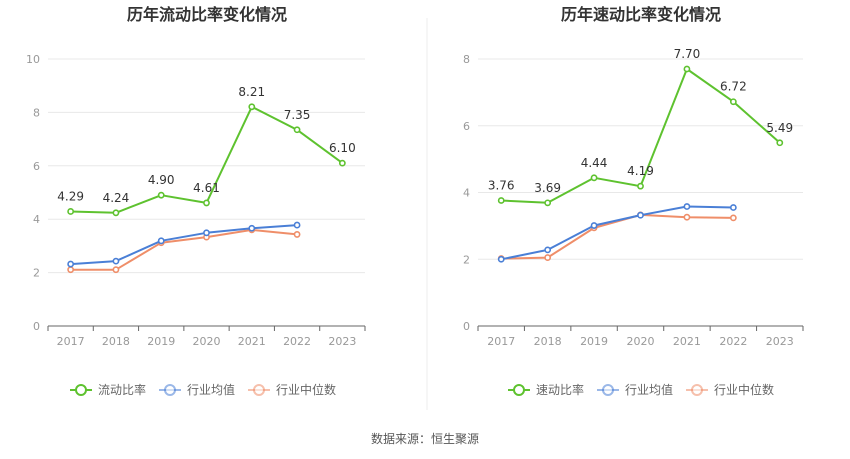 The width and height of the screenshot is (850, 459). I want to click on data-label: 6.72, so click(733, 87).